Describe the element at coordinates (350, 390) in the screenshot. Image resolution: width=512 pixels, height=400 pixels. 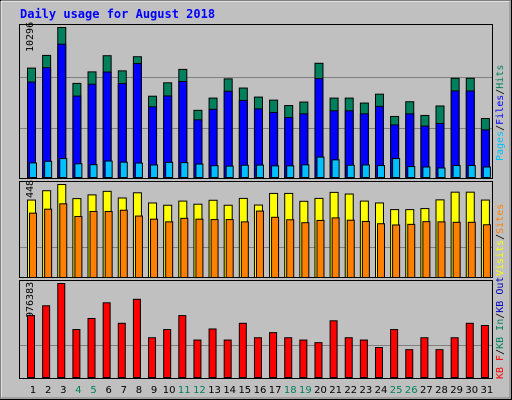
I see `x-tick-label: 22` at that location.